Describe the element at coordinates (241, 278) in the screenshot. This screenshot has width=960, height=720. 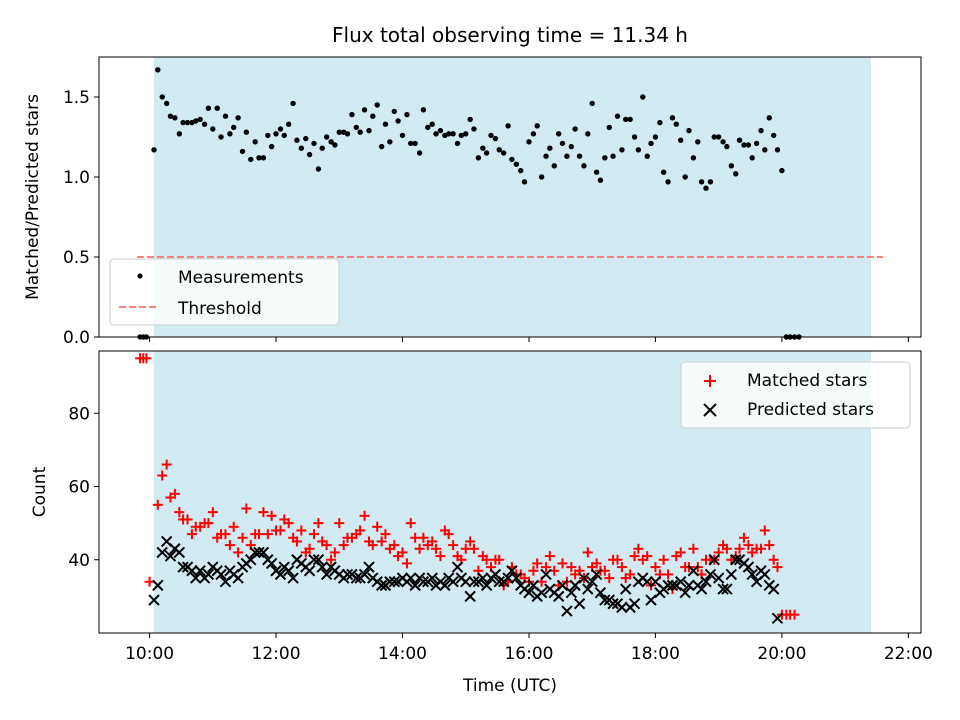
I see `legend-label-measurements: Measurements` at that location.